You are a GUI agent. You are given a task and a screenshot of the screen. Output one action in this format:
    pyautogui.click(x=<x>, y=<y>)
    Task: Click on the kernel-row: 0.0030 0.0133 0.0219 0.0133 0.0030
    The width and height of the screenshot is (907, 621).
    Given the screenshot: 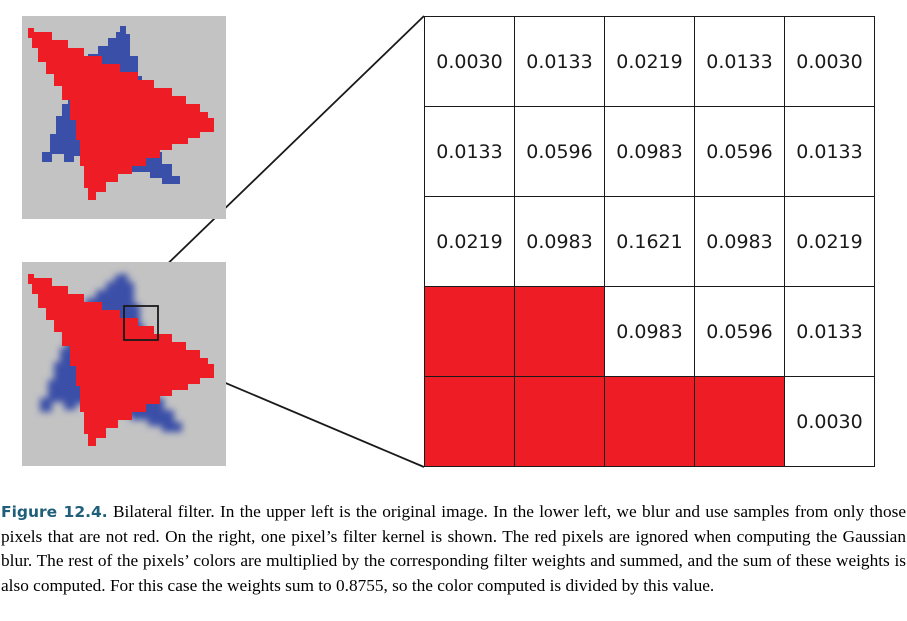 What is the action you would take?
    pyautogui.click(x=649, y=61)
    